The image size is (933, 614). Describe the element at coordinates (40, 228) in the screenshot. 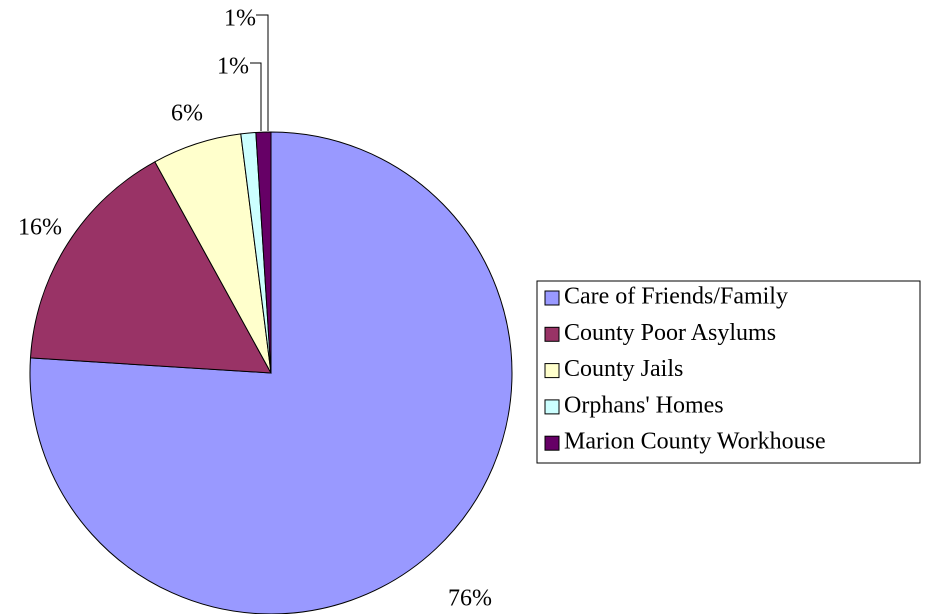

I see `data-label: 16%` at that location.